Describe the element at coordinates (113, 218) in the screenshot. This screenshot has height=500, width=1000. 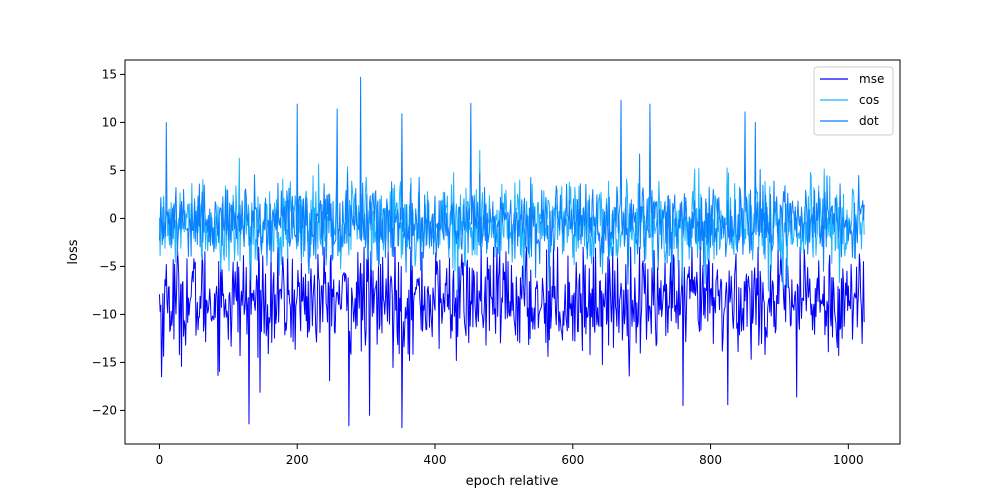
I see `y-tick-label: 0` at that location.